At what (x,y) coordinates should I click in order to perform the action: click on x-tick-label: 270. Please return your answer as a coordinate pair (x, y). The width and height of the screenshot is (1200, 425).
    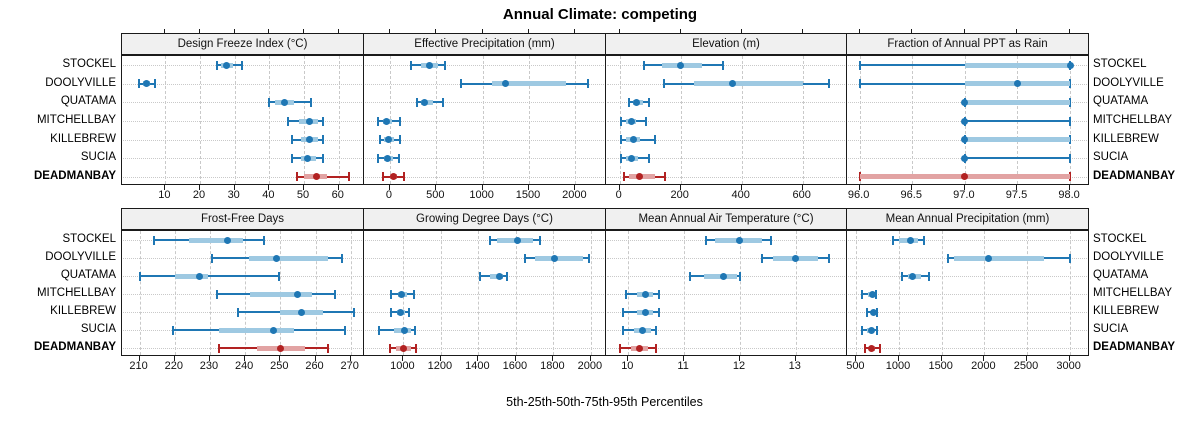
    Looking at the image, I should click on (349, 366).